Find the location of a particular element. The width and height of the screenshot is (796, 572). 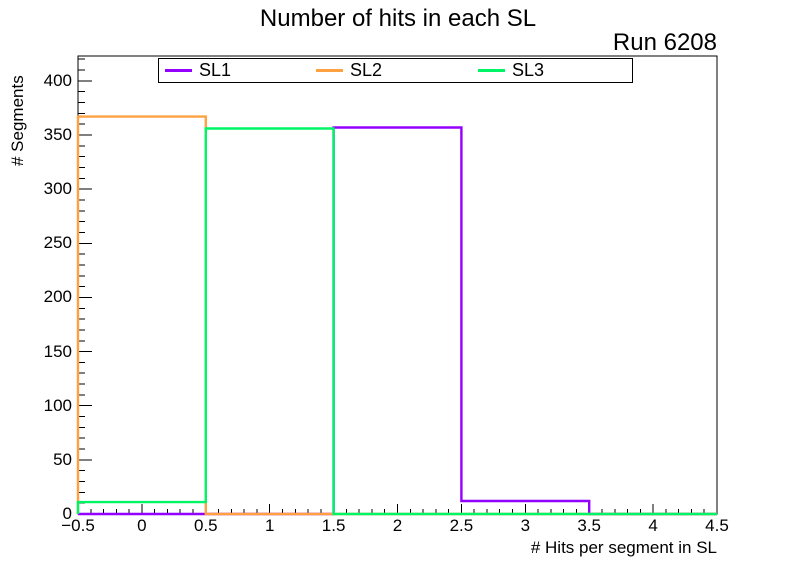

x-tick-label: 1.5 is located at coordinates (333, 525).